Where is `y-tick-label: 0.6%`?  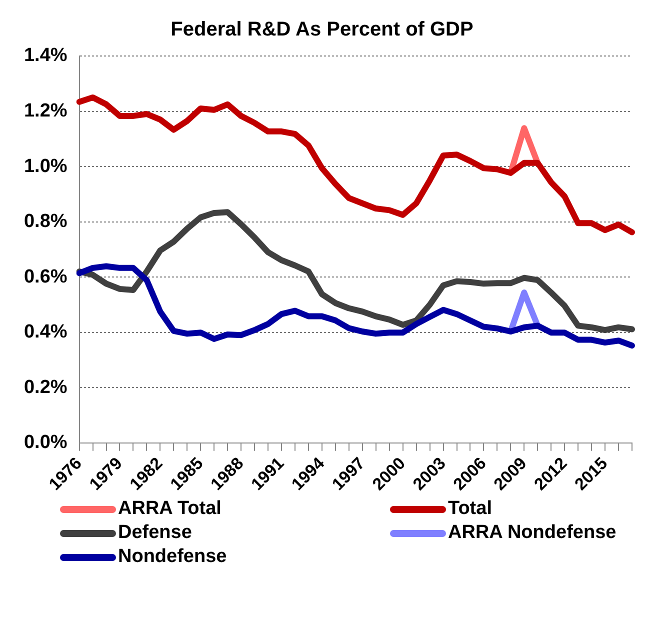
y-tick-label: 0.6% is located at coordinates (46, 277).